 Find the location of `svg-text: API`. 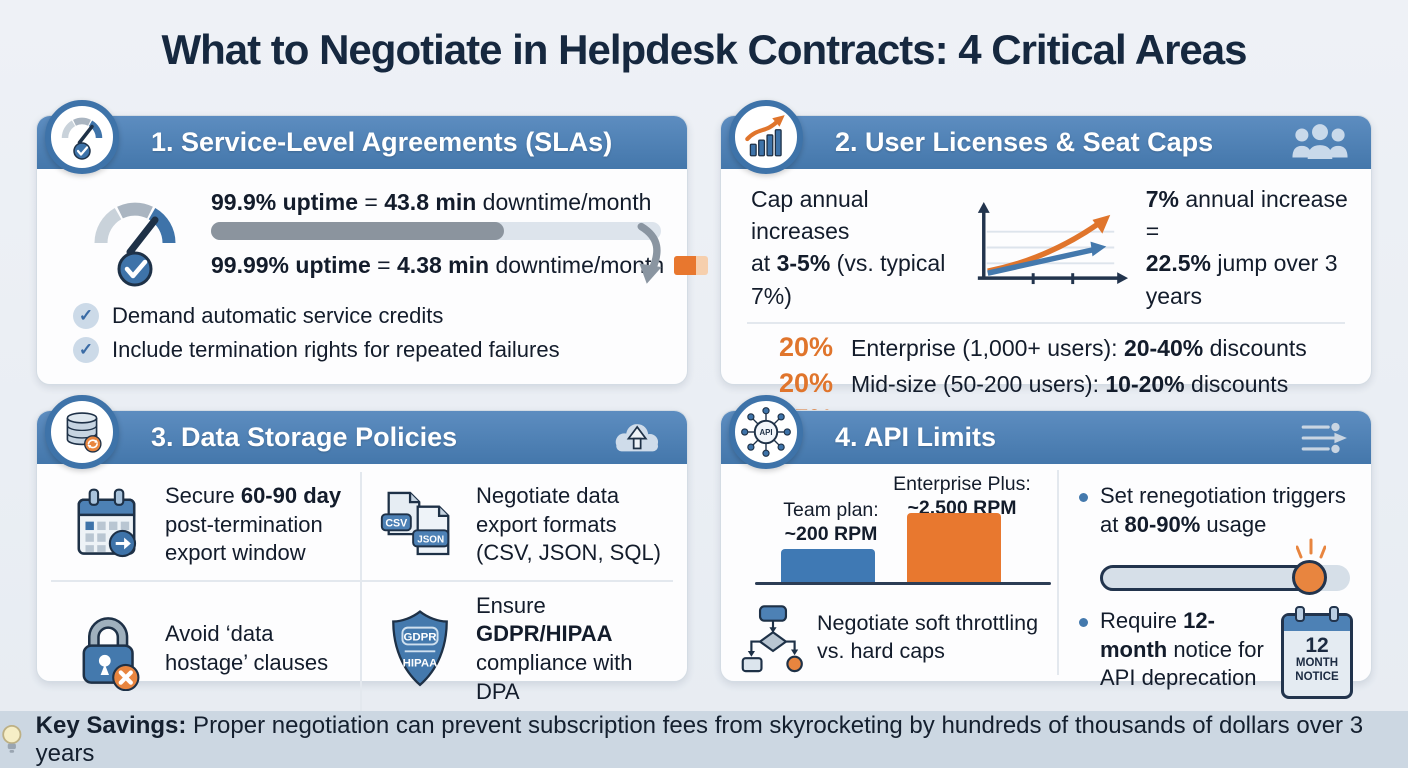

svg-text: API is located at coordinates (765, 432).